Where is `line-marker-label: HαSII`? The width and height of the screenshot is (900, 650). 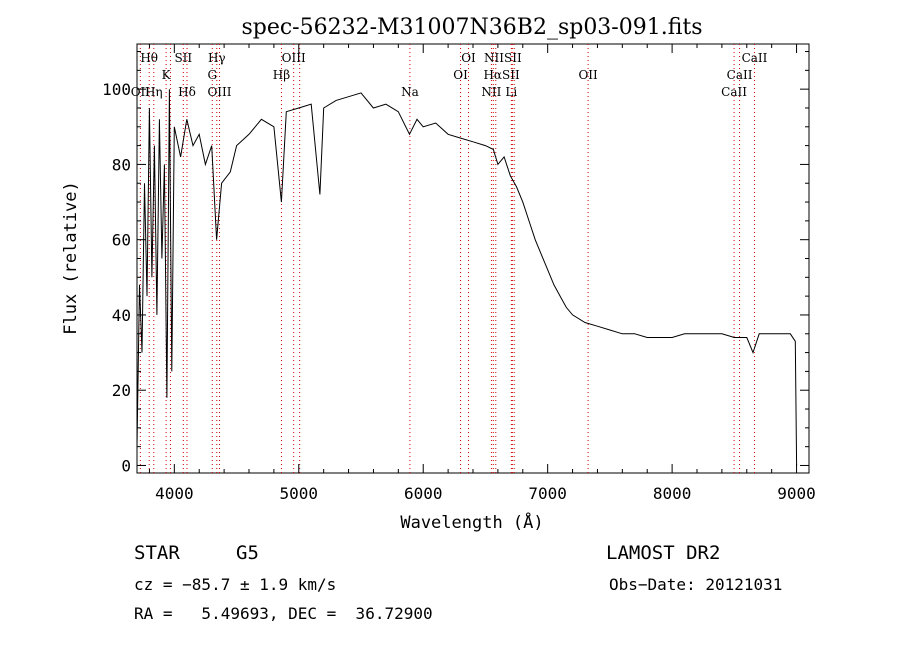
line-marker-label: HαSII is located at coordinates (501, 75).